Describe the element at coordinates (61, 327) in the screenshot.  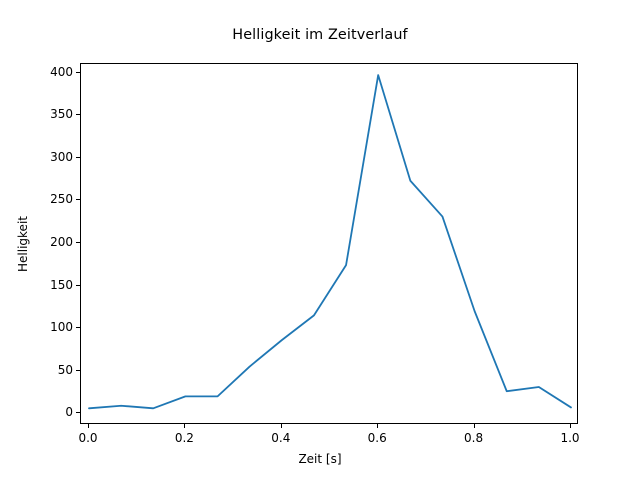
I see `y-tick-label: 100` at that location.